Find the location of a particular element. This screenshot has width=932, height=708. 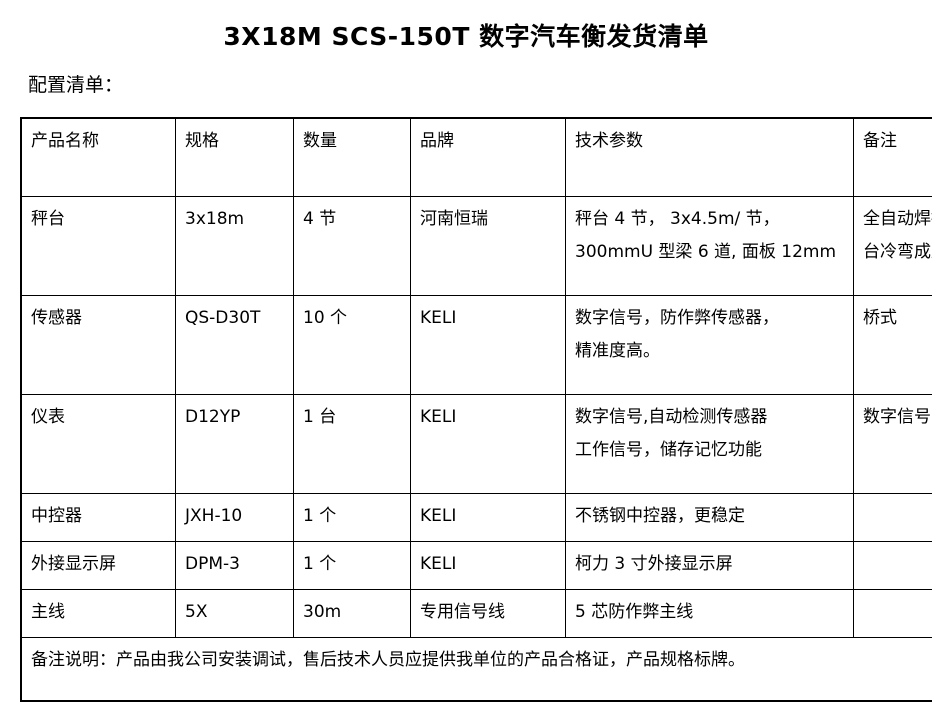

cell-spec: 3x18m is located at coordinates (234, 245).